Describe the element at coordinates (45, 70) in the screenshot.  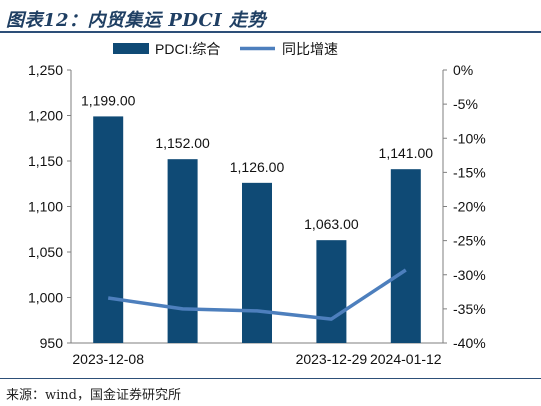
I see `left-tick-label: 1,250` at that location.